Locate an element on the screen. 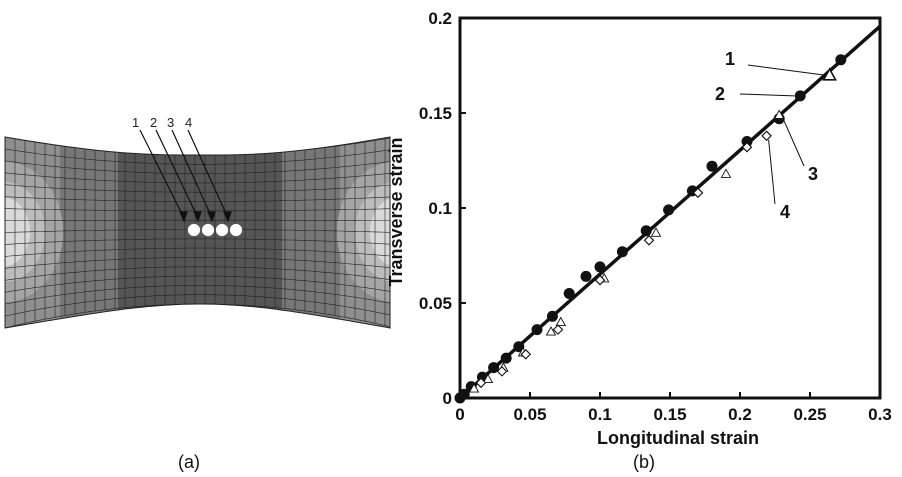  point-label-4: 4 is located at coordinates (188, 122).